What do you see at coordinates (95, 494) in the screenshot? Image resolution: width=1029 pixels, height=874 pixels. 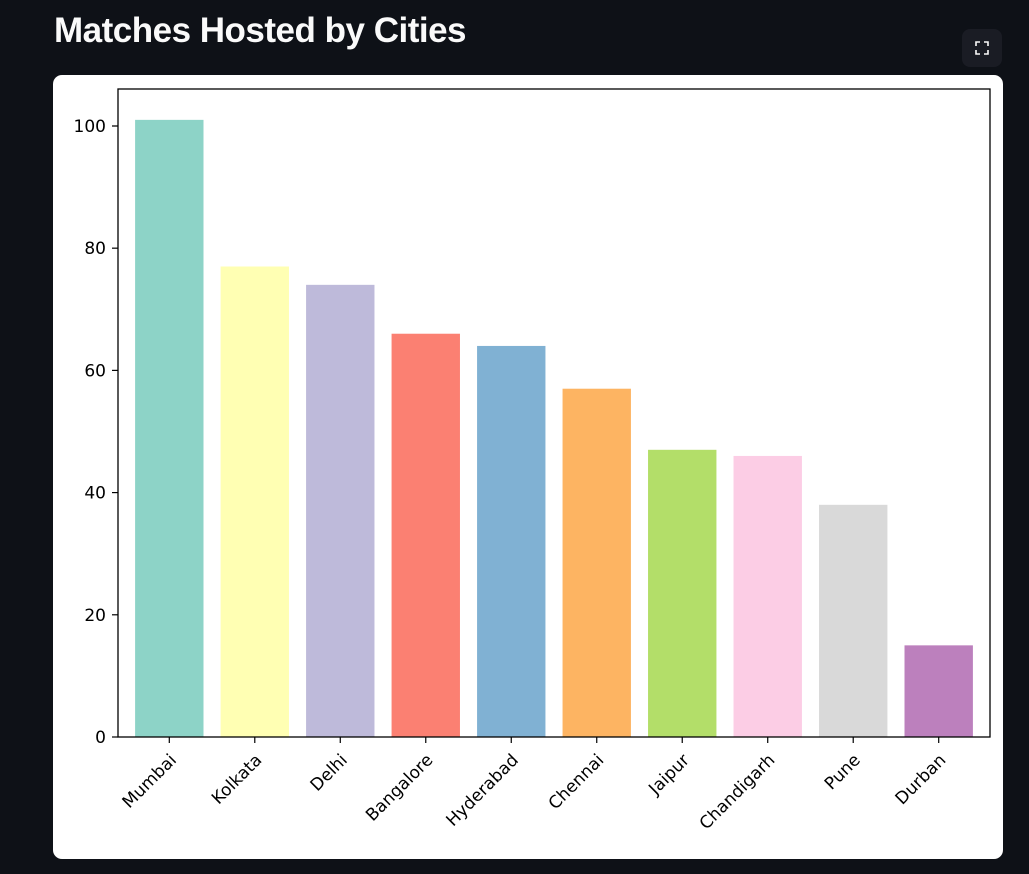 I see `y-tick-label: 40` at bounding box center [95, 494].